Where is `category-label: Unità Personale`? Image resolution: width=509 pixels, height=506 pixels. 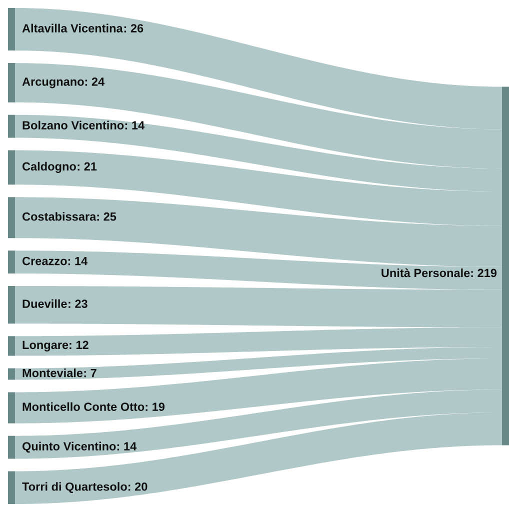 category-label: Unità Personale is located at coordinates (426, 273).